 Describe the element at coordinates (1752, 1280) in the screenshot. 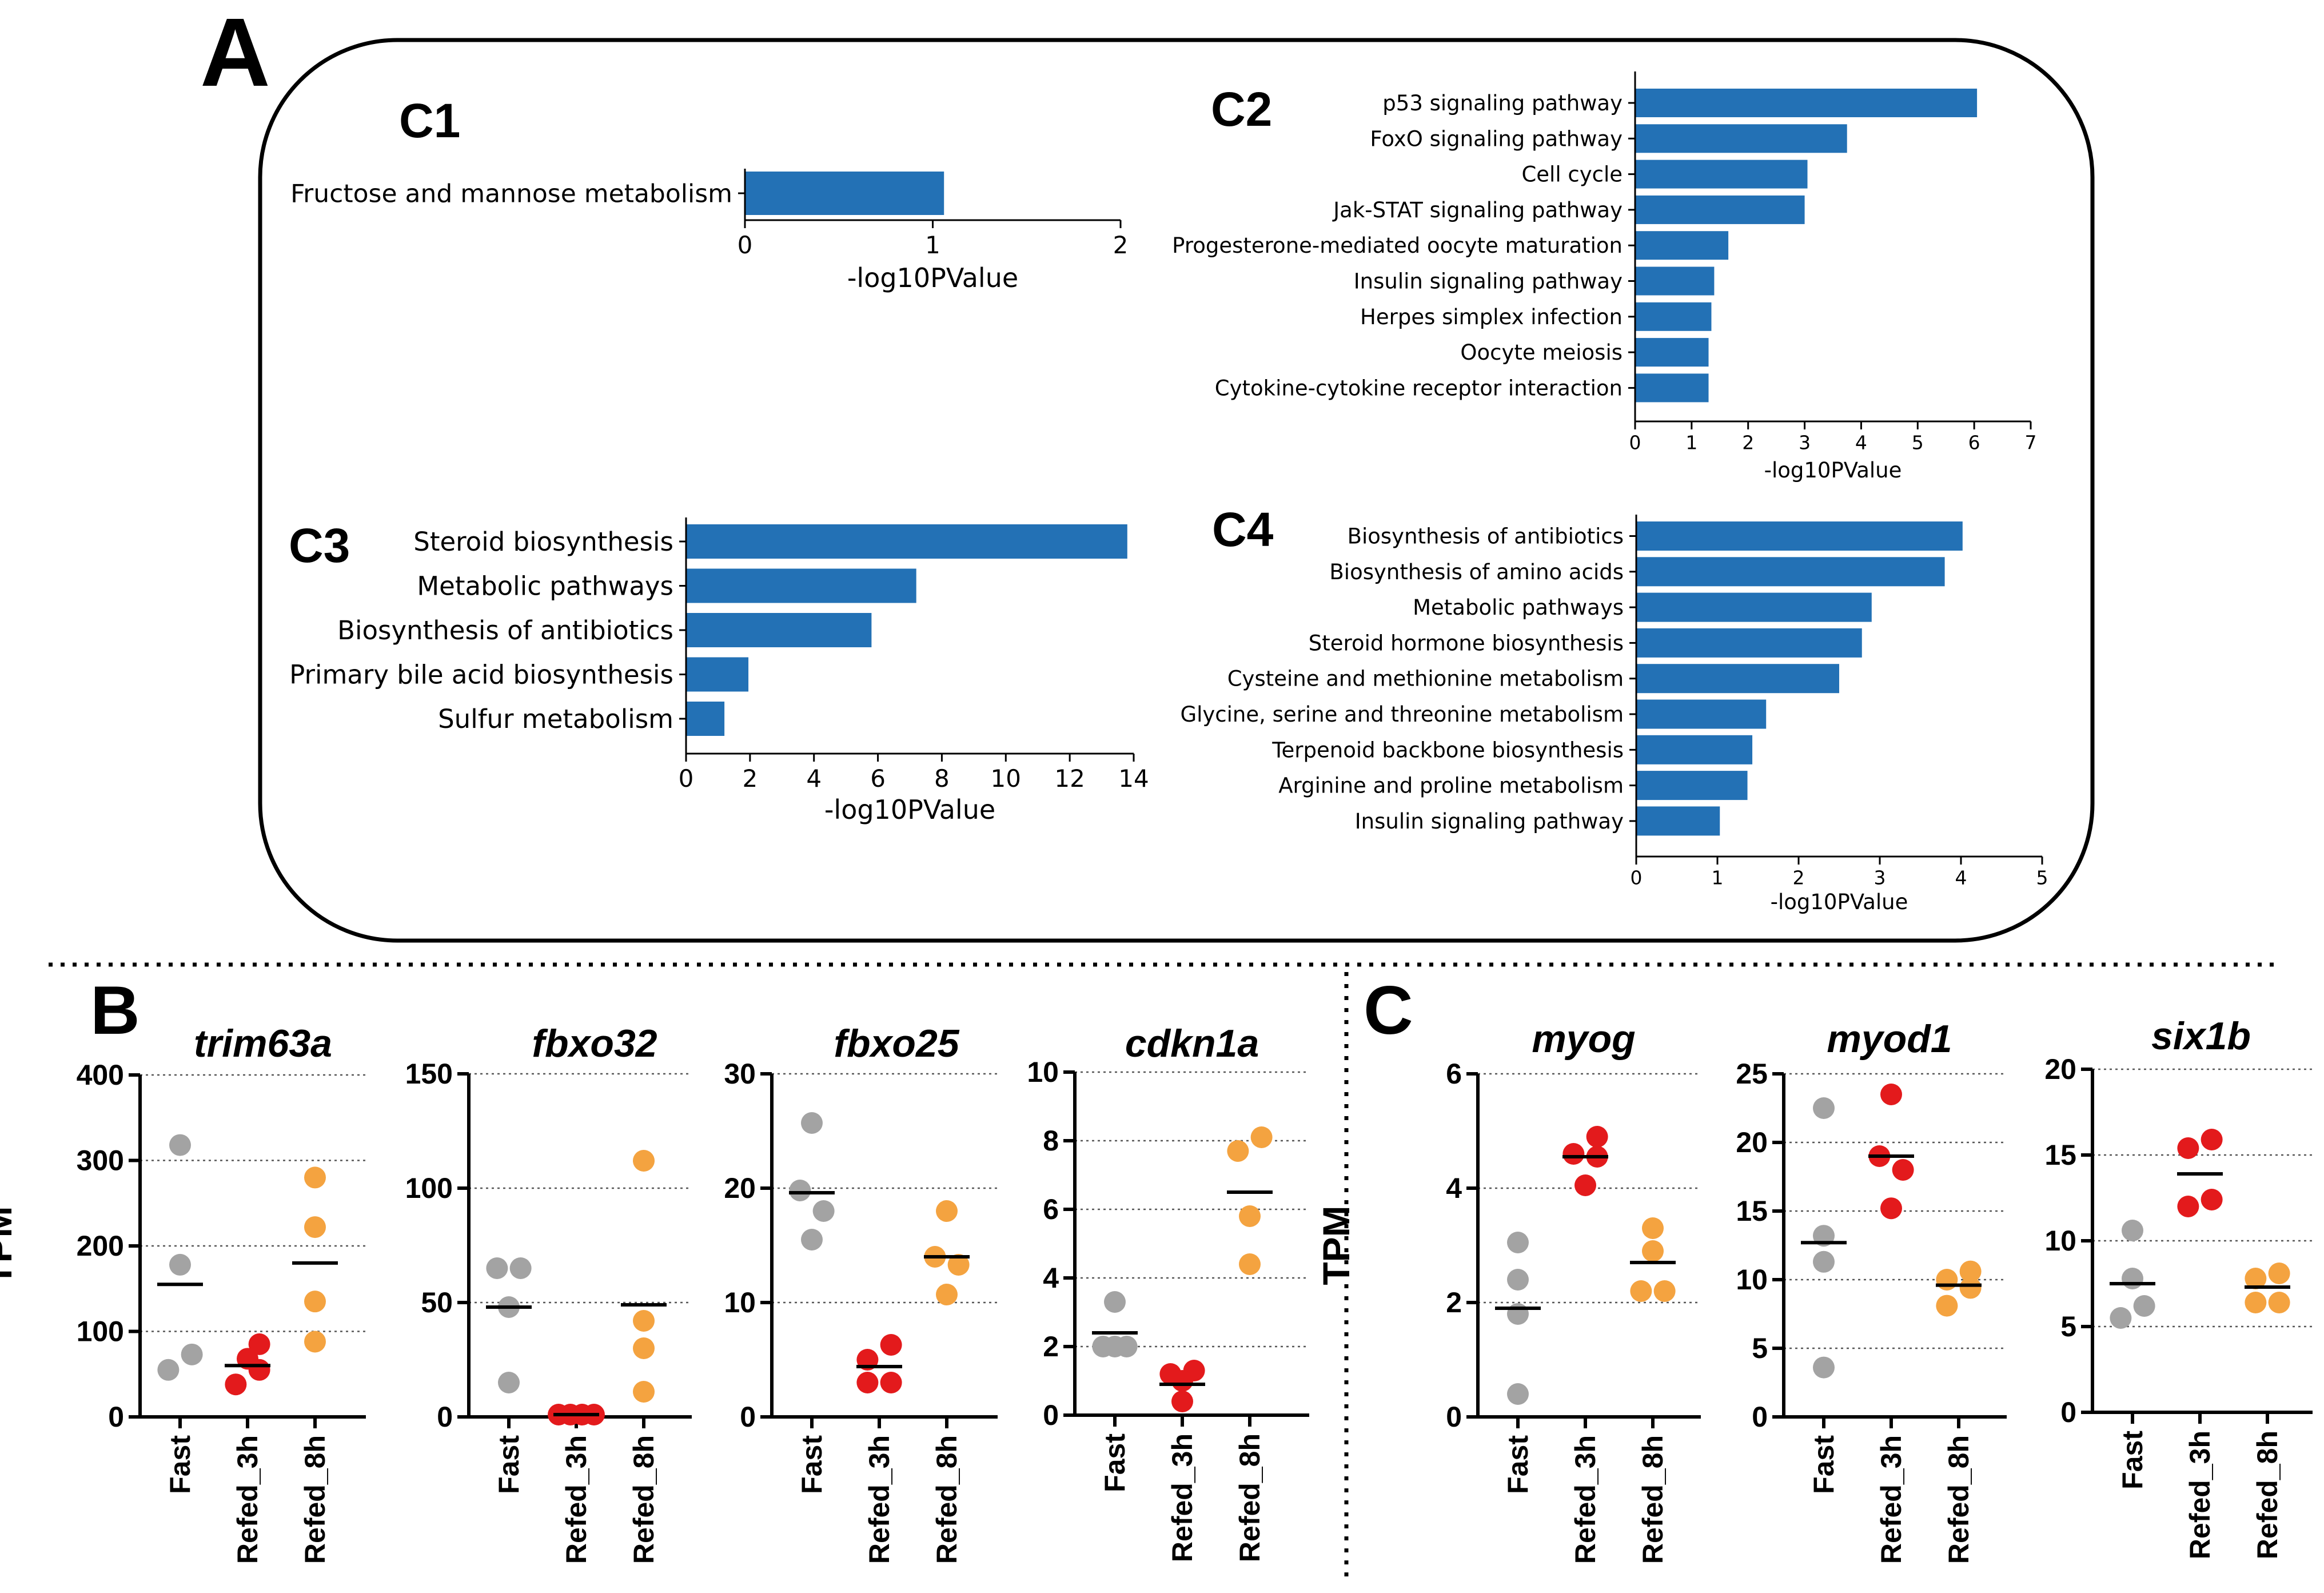

I see `y-tick-label: 10` at that location.